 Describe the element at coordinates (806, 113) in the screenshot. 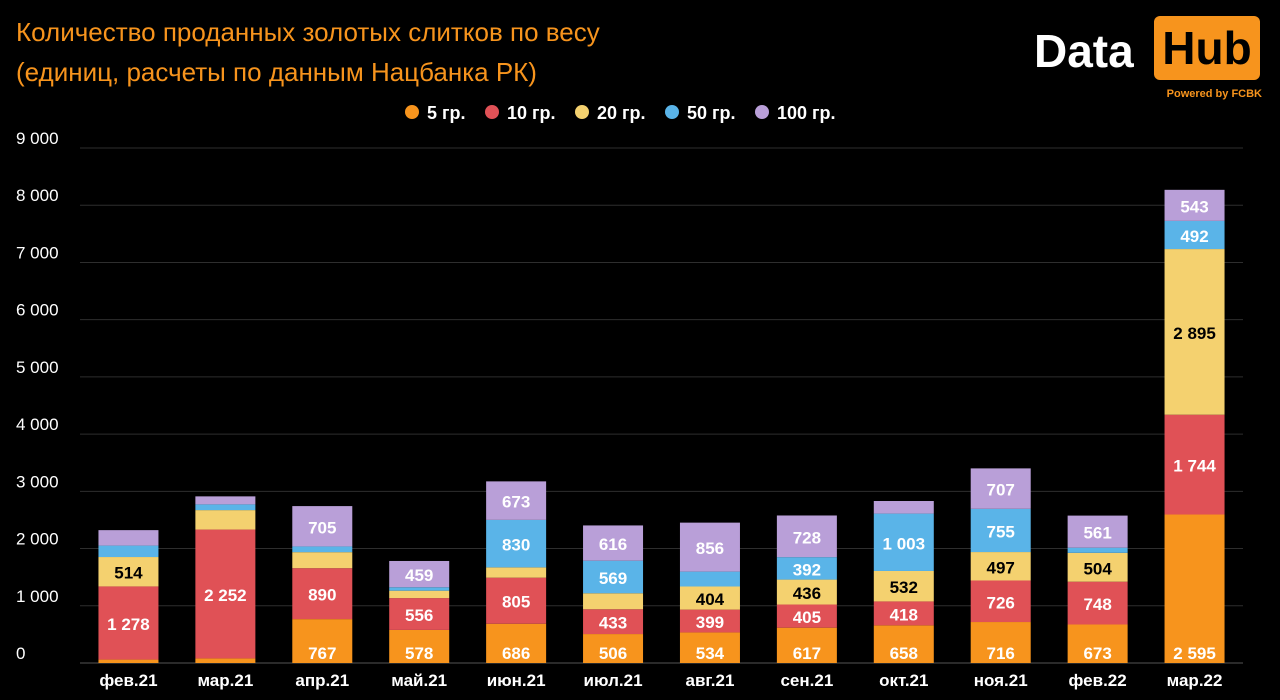

I see `legend-label: 100 гр.` at that location.